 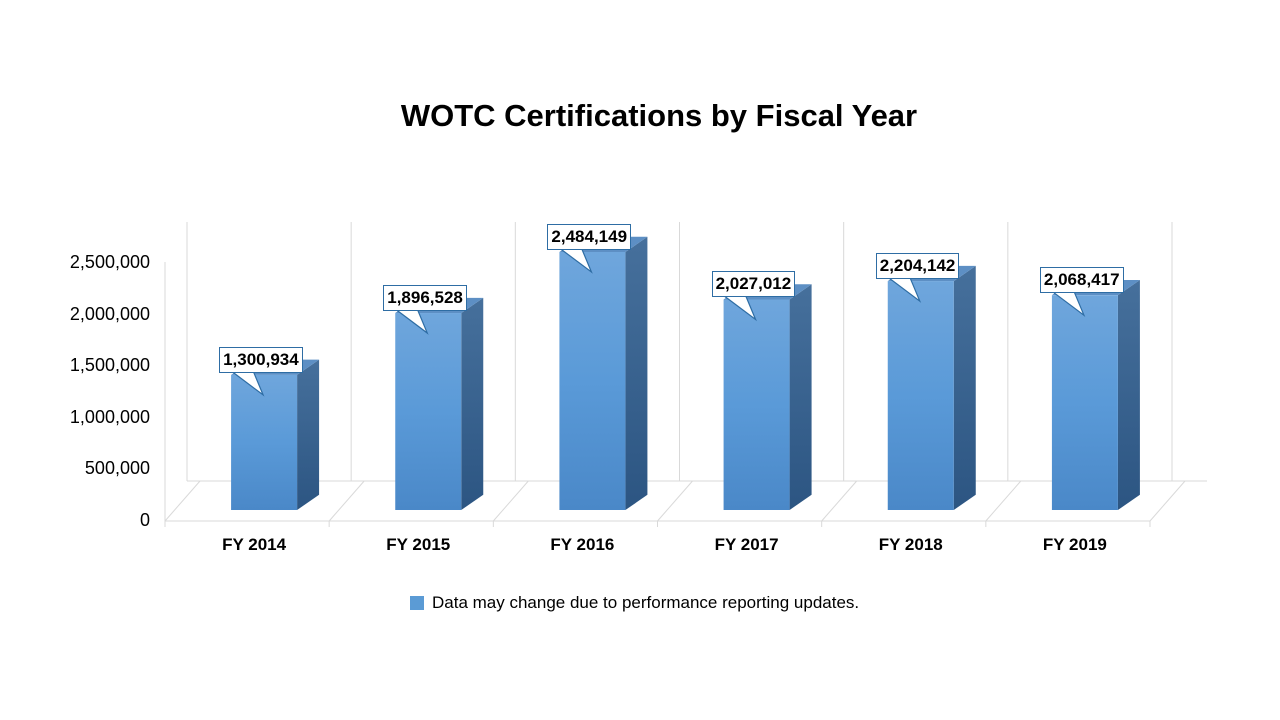 I want to click on x-tick-label: FY 2019, so click(x=1074, y=544).